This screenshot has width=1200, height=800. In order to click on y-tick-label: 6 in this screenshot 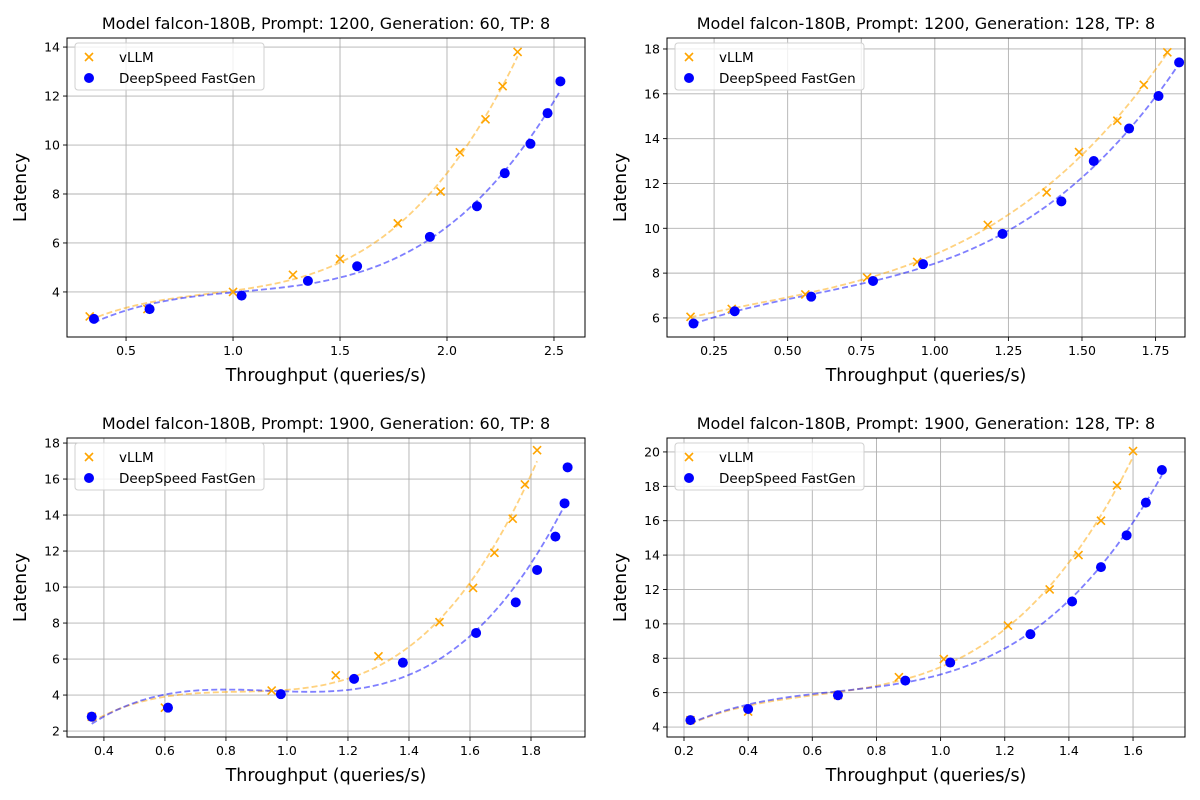, I will do `click(656, 317)`.